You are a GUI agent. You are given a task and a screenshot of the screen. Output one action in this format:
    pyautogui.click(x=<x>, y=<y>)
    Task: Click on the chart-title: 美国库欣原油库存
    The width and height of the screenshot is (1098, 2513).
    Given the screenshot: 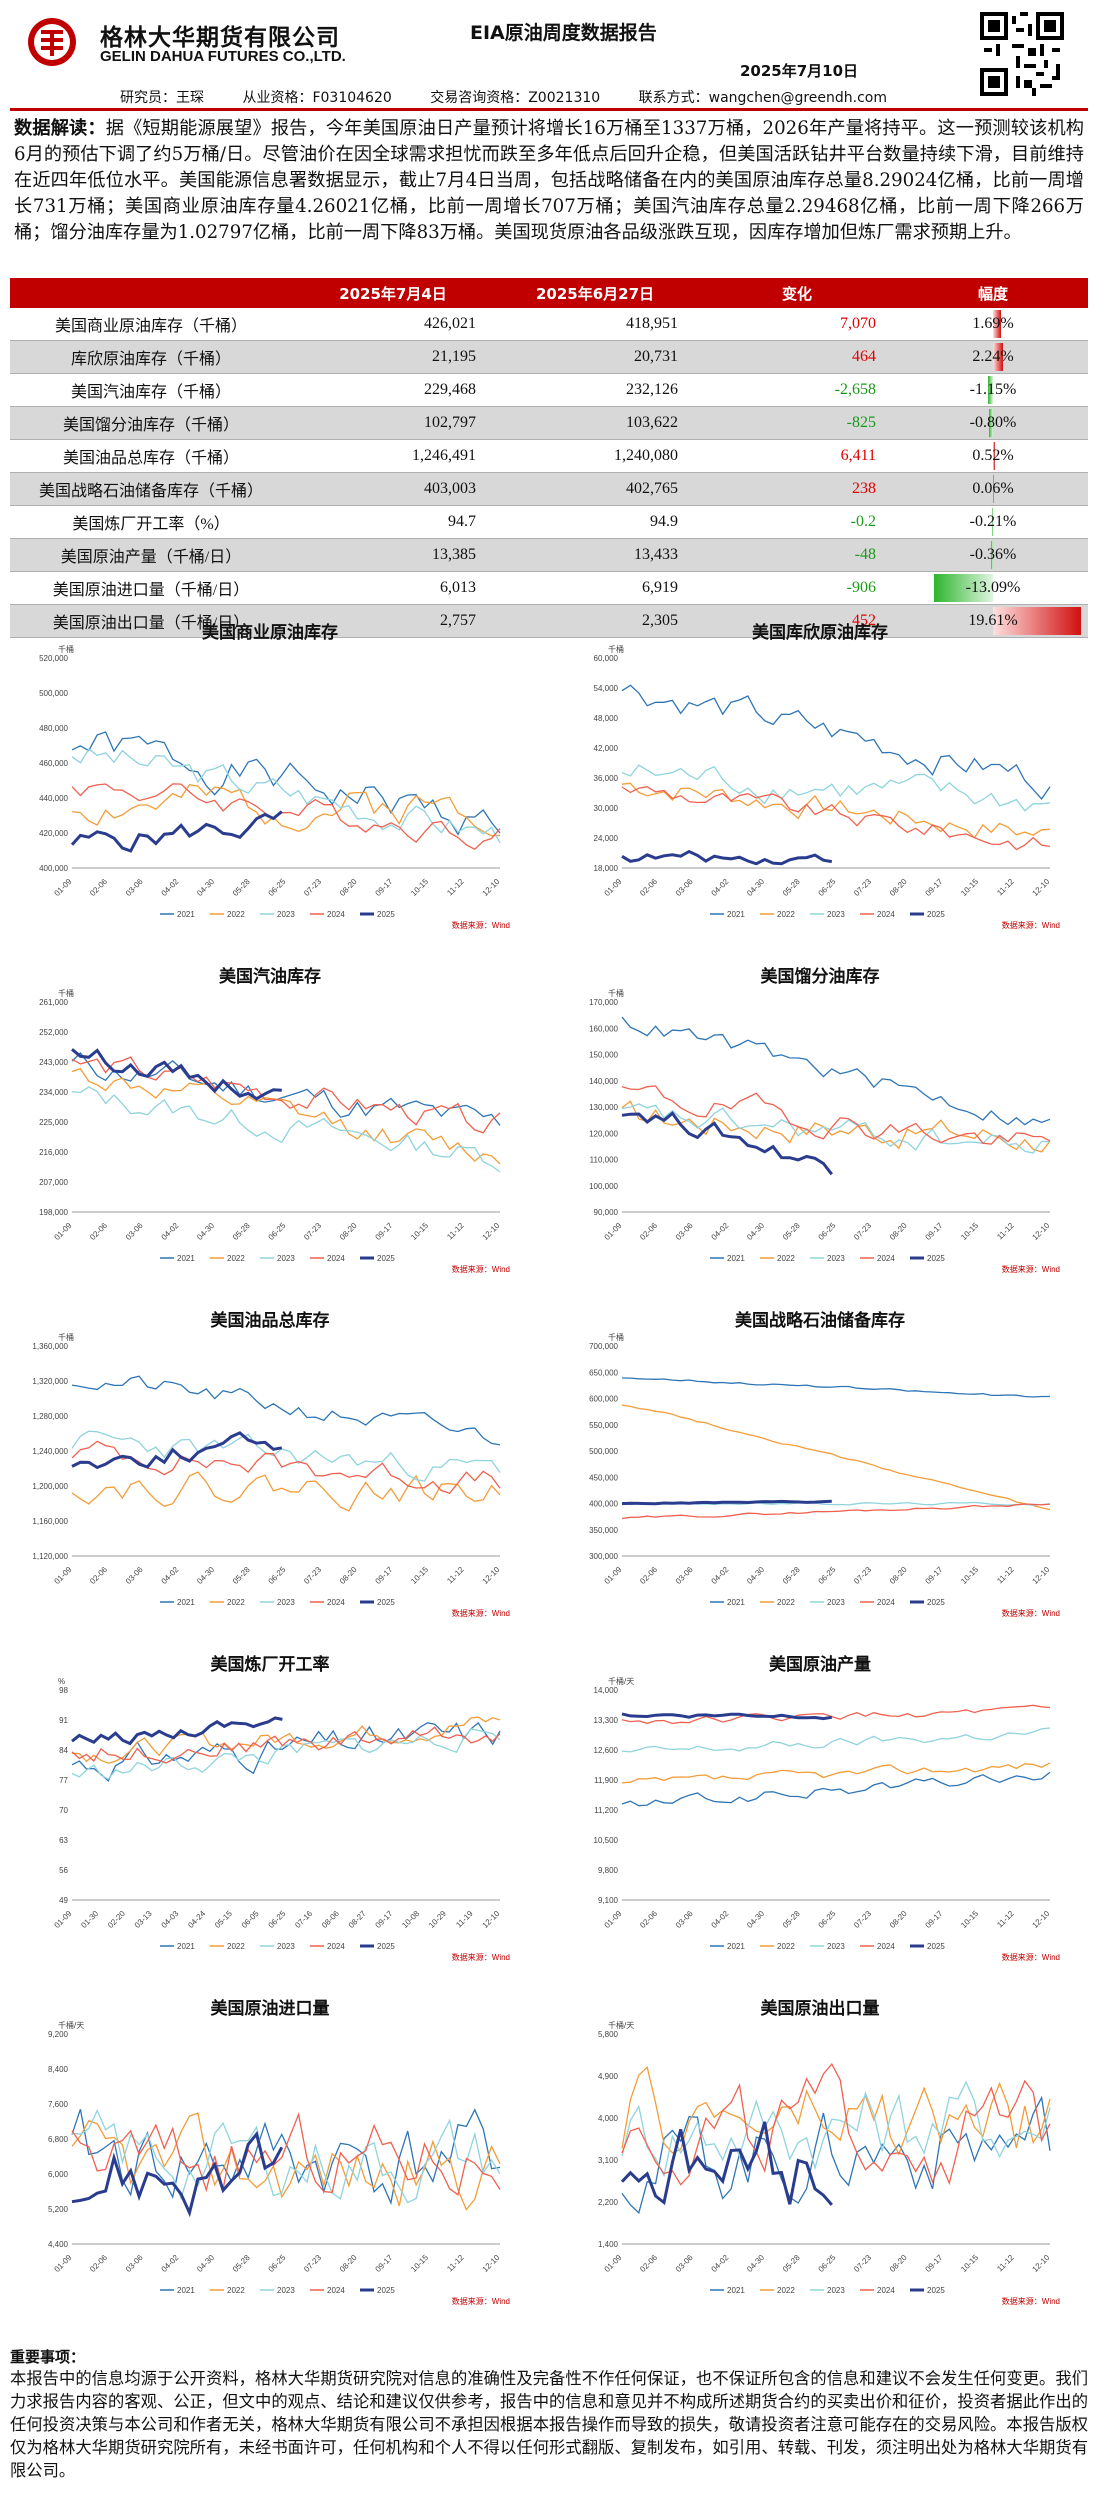 What is the action you would take?
    pyautogui.click(x=820, y=633)
    